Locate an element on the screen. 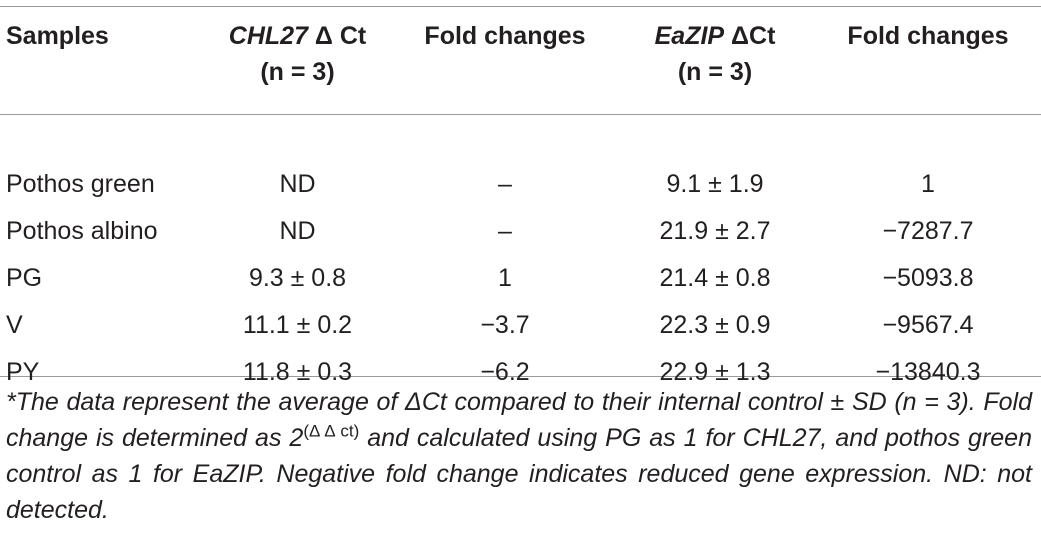 Image resolution: width=1041 pixels, height=537 pixels. header-eazip-dct: EaZIP ΔCt (n = 3) is located at coordinates (715, 54).